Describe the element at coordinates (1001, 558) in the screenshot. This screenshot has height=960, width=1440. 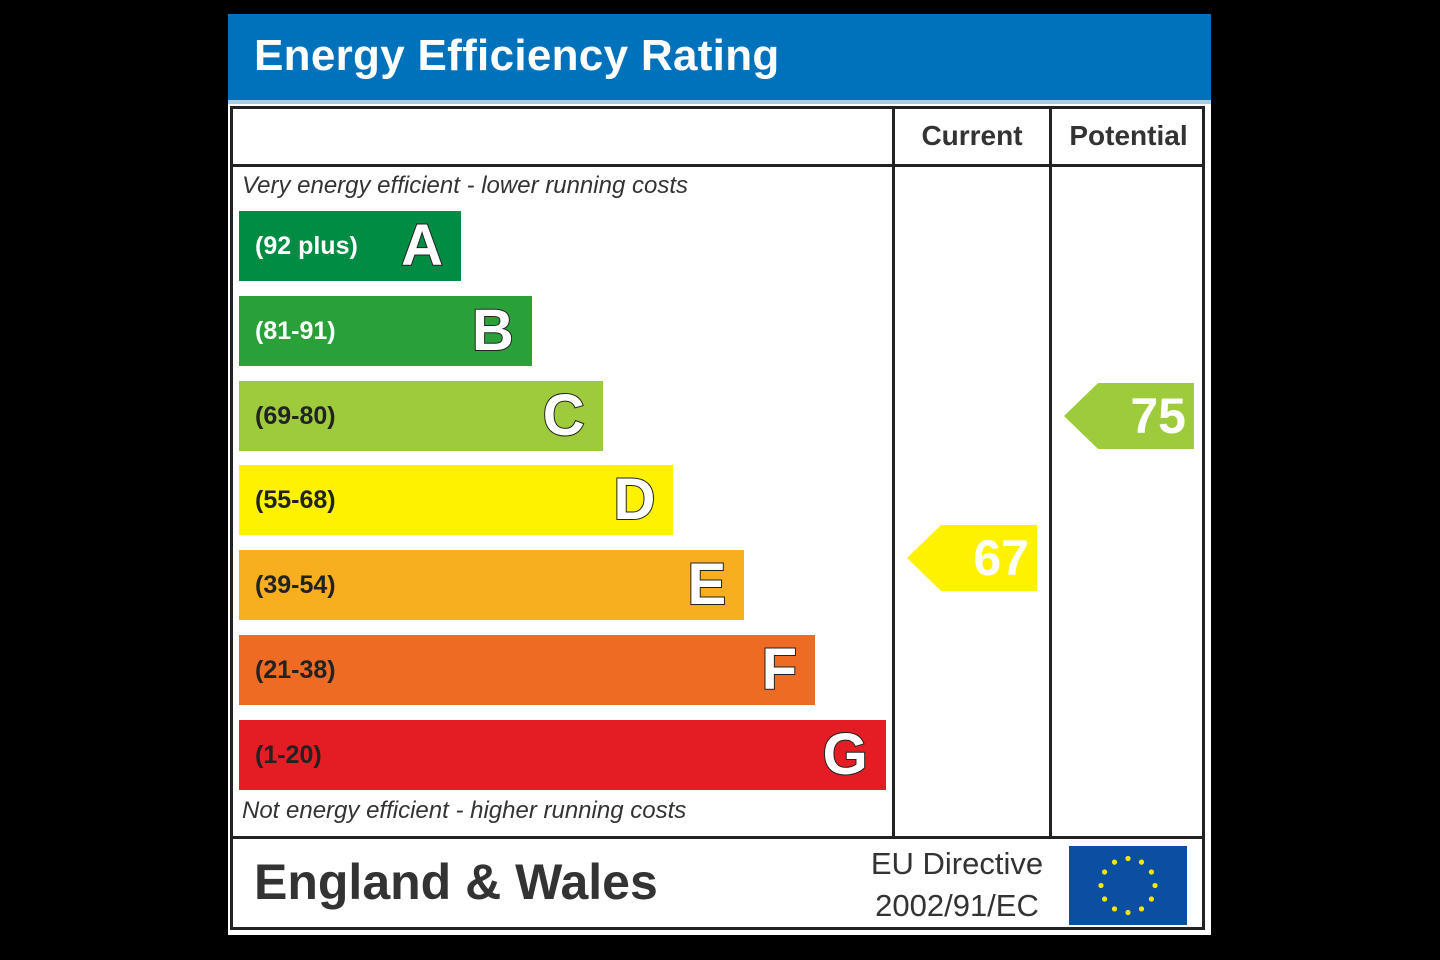
I see `current-rating-value: 67` at that location.